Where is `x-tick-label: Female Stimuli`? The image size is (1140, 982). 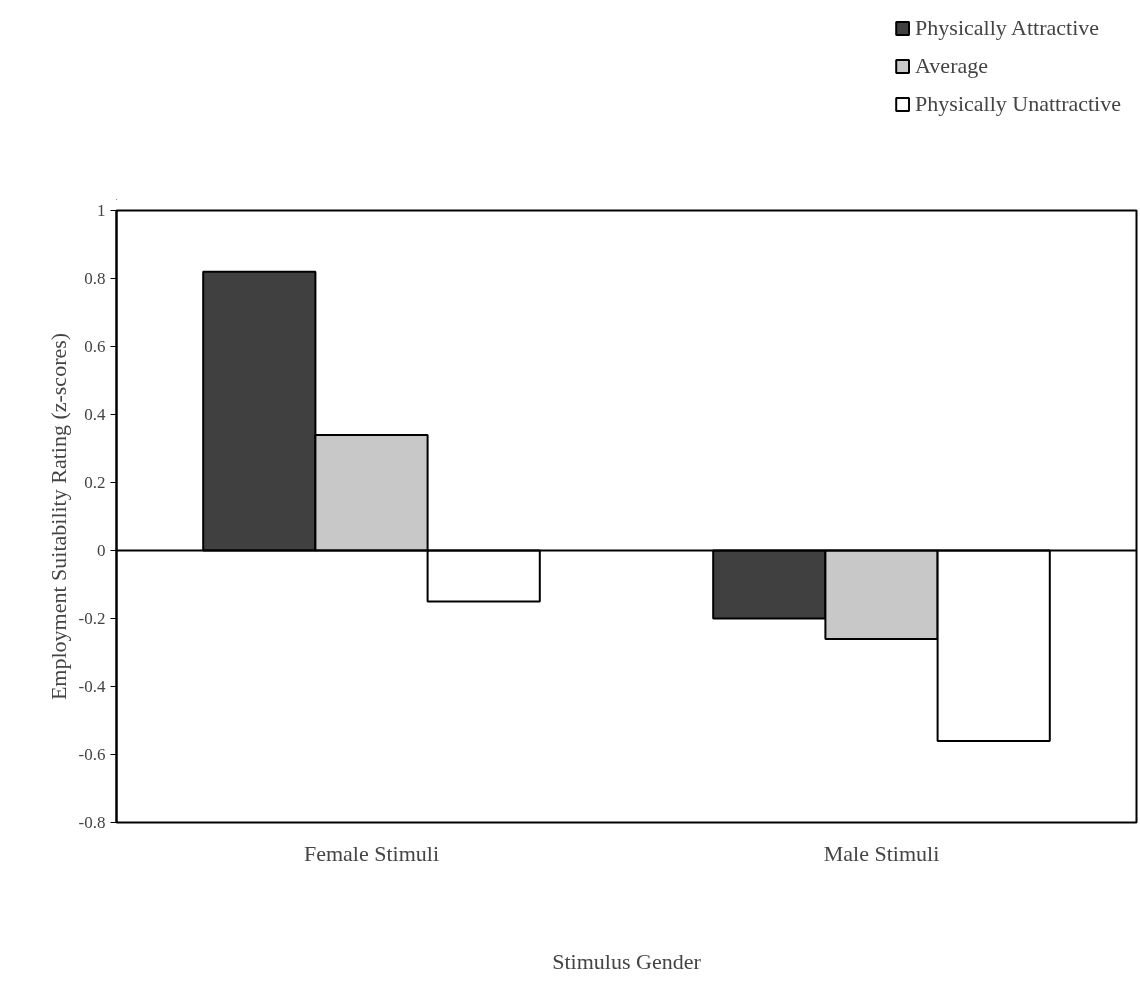
x-tick-label: Female Stimuli is located at coordinates (371, 853).